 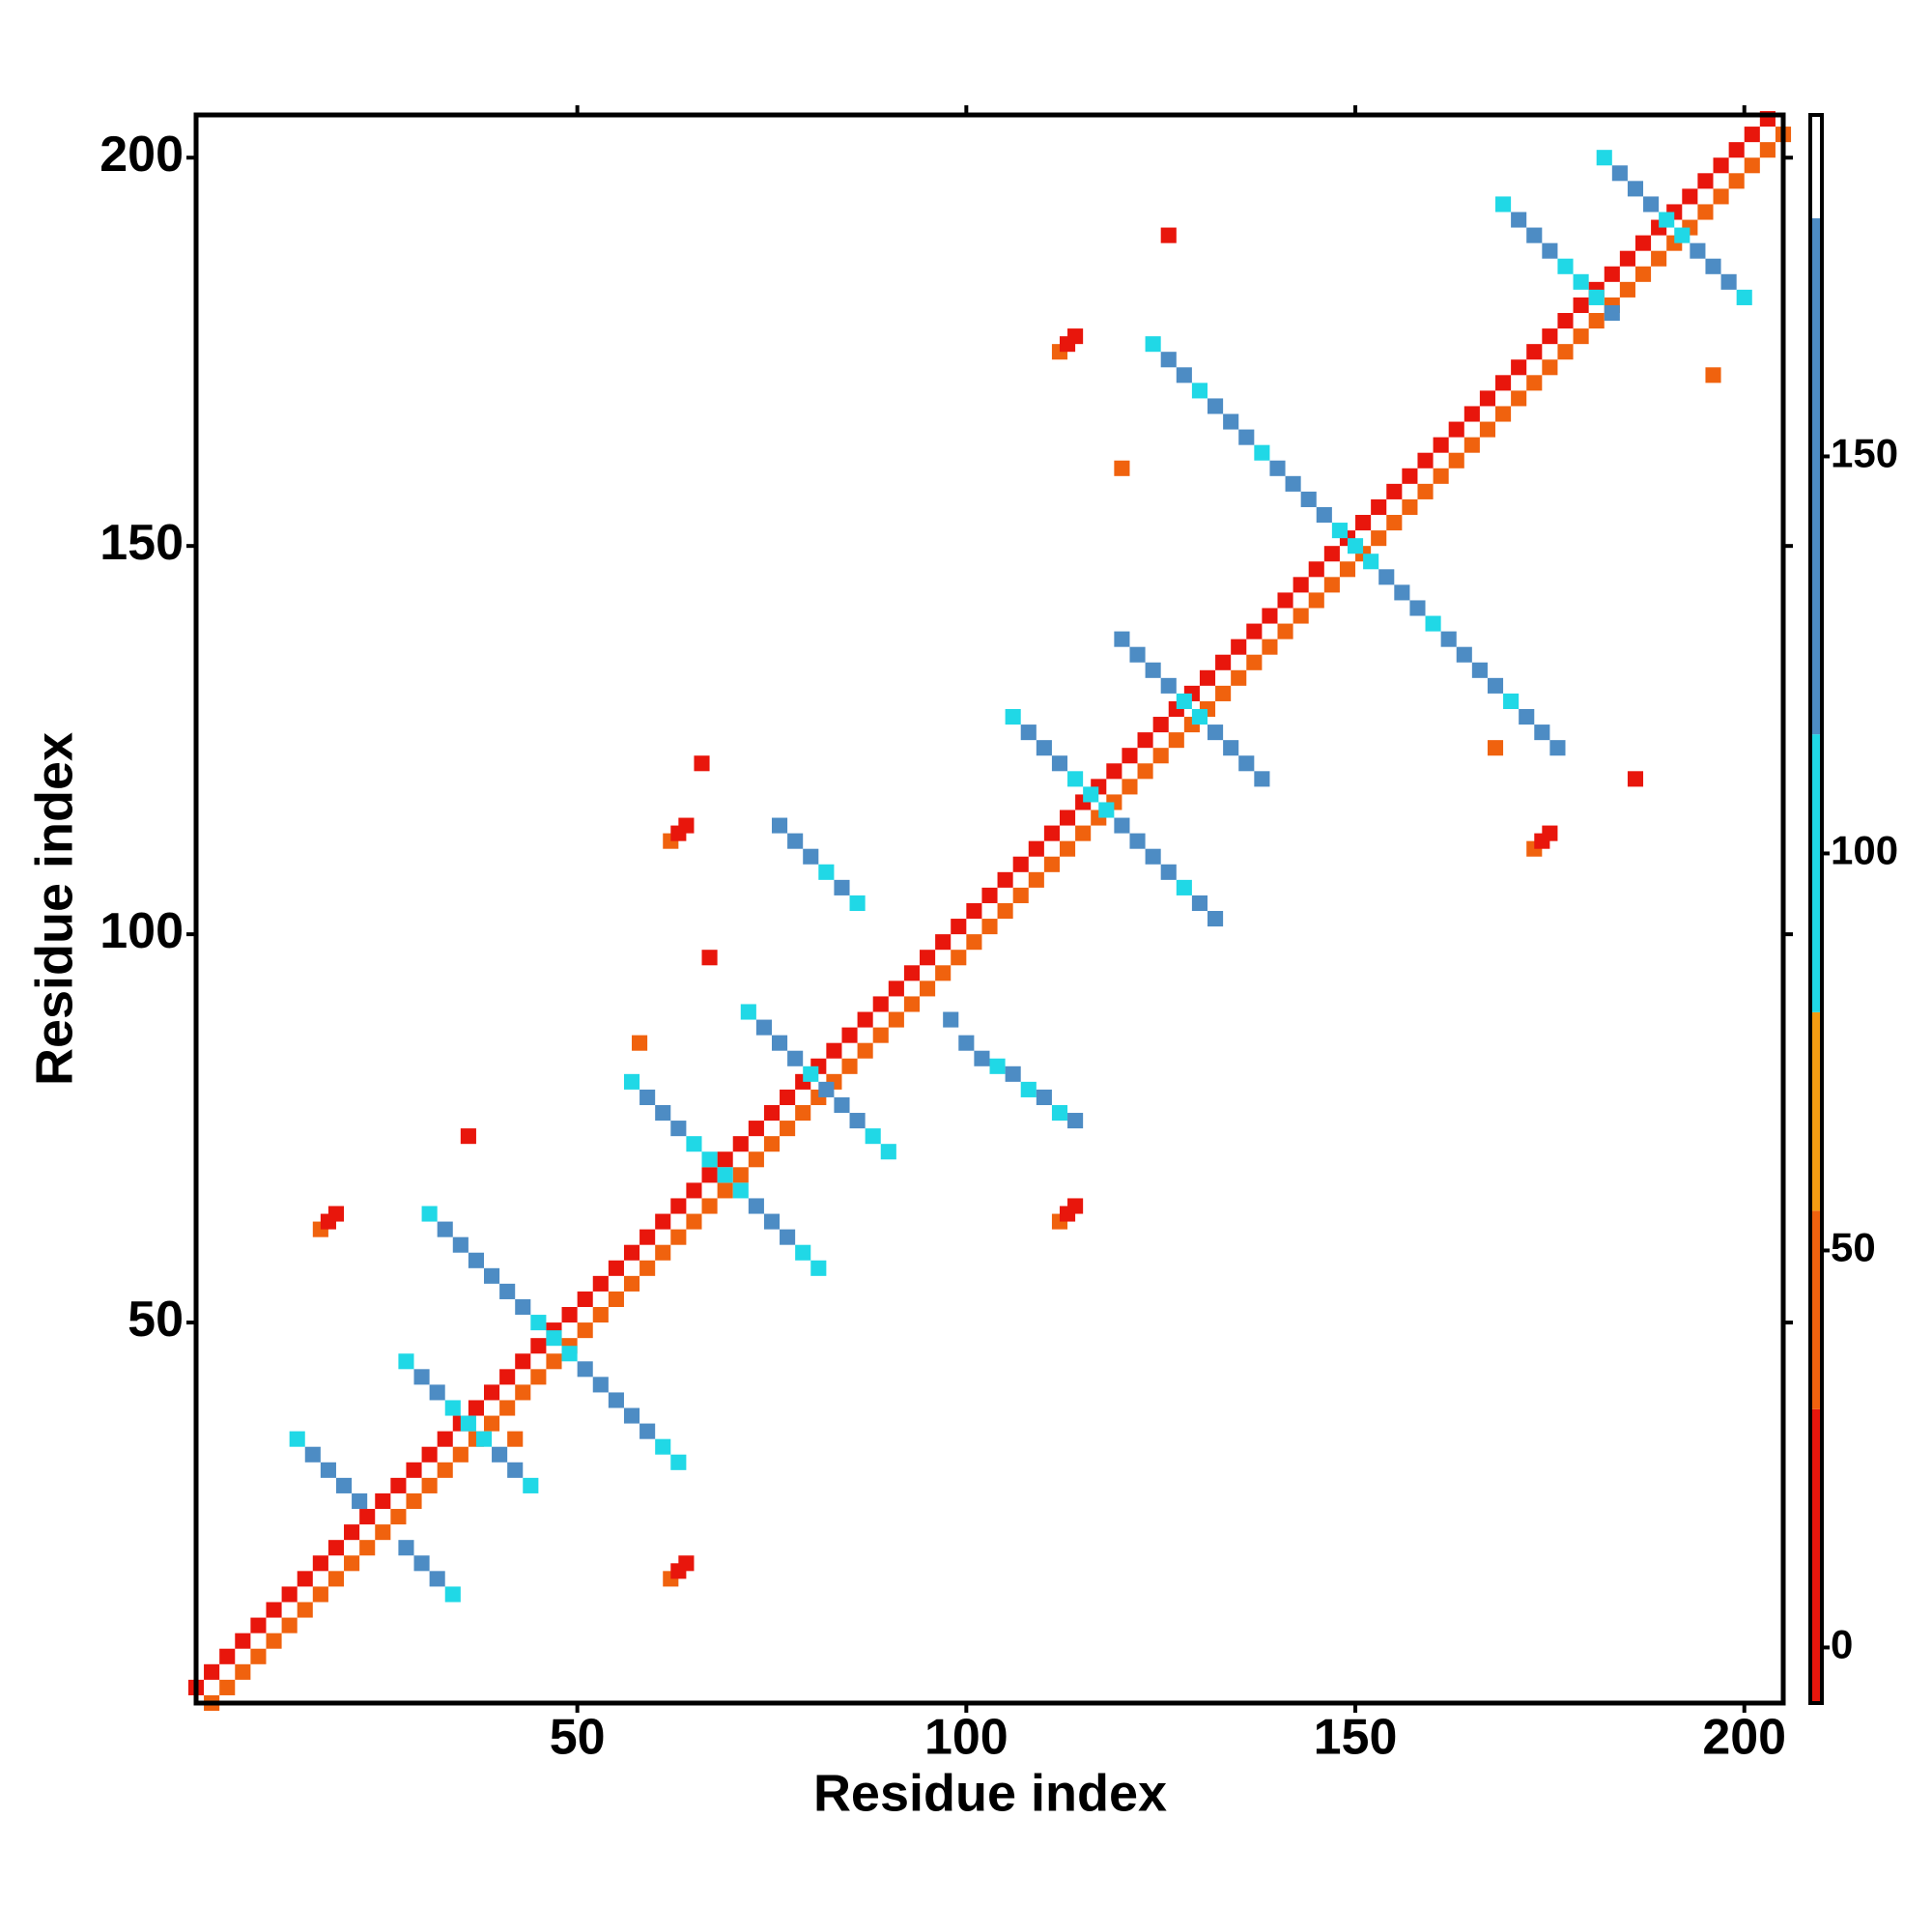 I want to click on x-tick-label: 150, so click(x=1356, y=1738).